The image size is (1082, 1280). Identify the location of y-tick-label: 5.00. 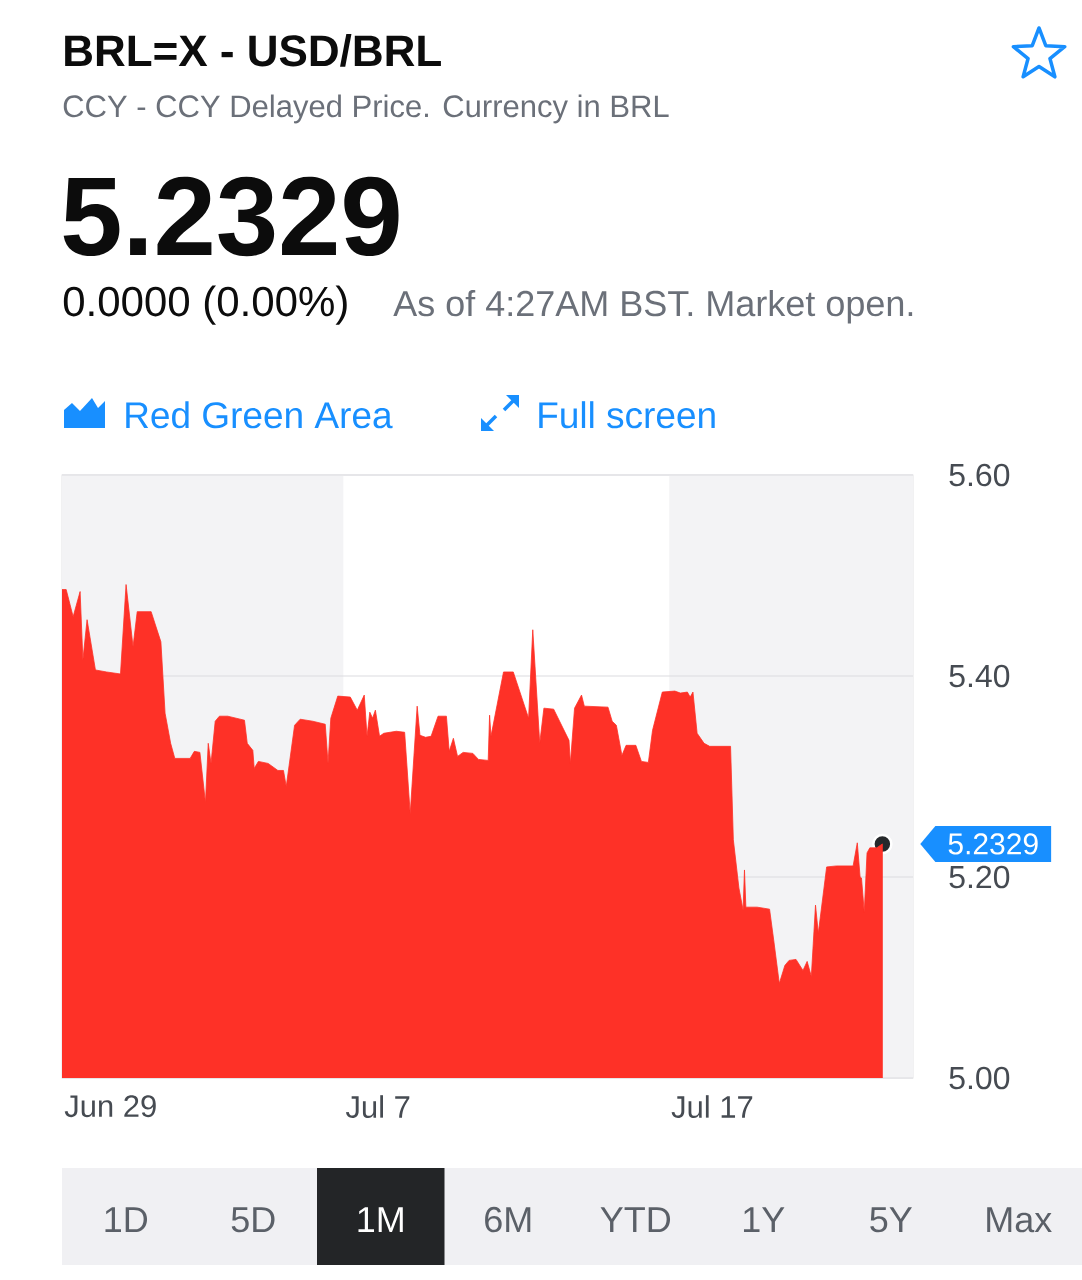
(979, 1078).